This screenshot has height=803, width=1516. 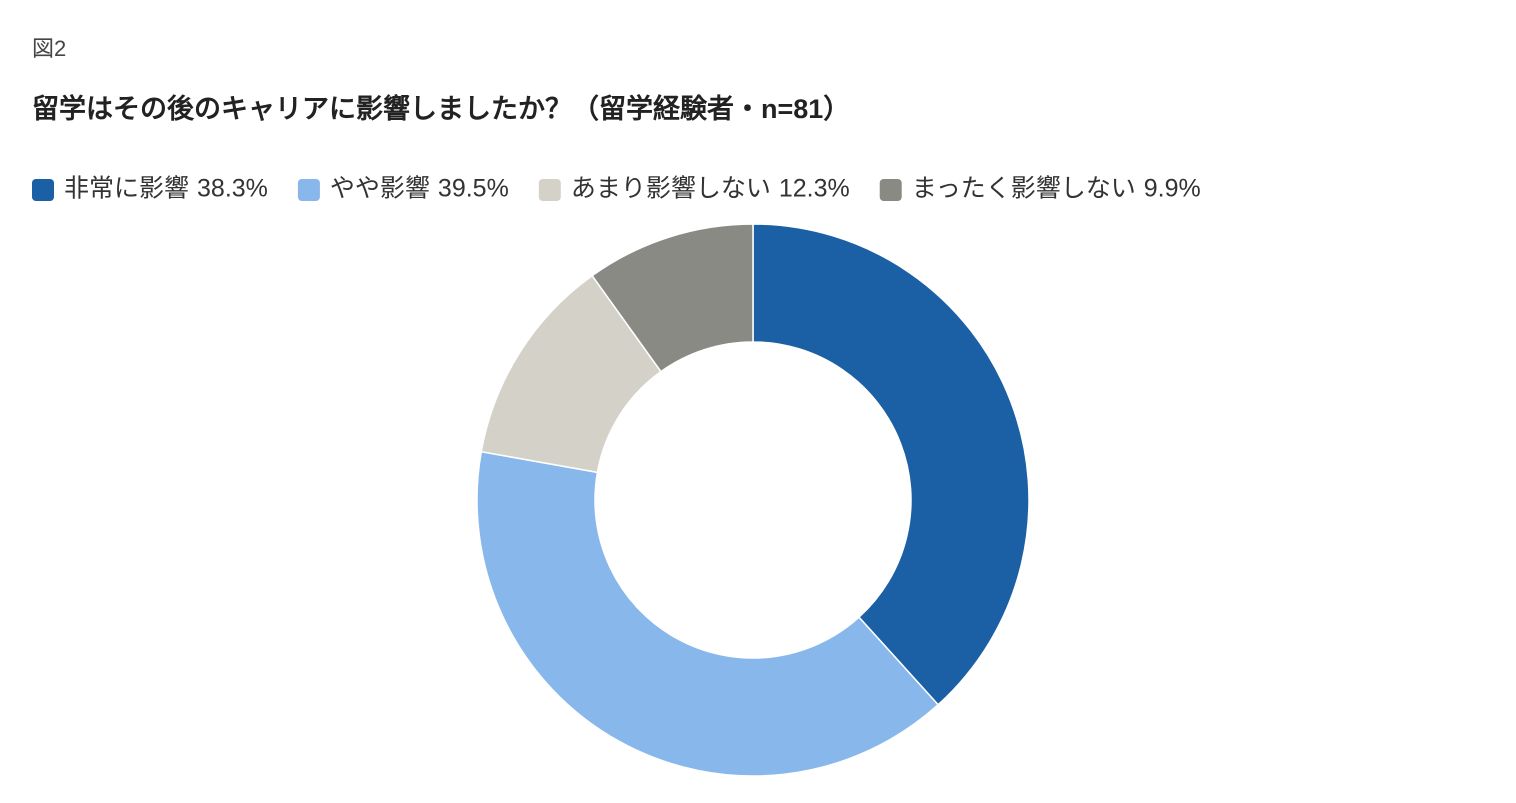 I want to click on chart-title: 留学はその後のキャリアに影響しましたか？（留学経験者・n=81）, so click(x=441, y=108).